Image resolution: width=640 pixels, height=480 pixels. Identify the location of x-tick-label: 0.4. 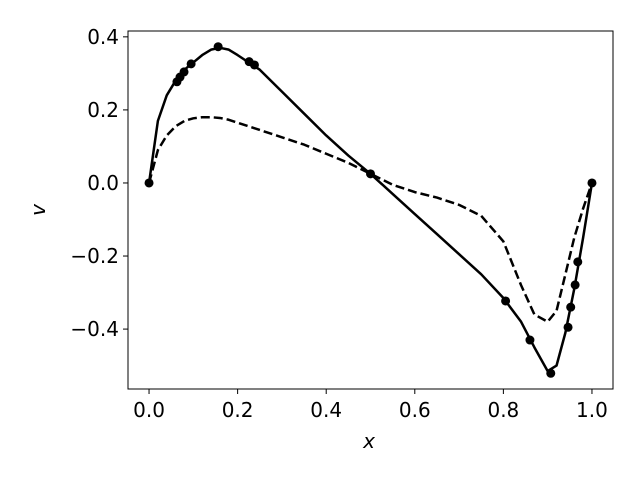
(326, 410).